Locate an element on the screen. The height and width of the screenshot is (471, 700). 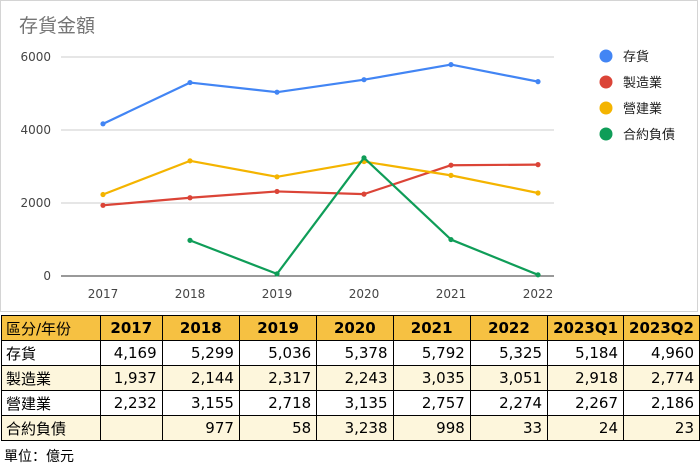
row-label: 合約負債 is located at coordinates (51, 428).